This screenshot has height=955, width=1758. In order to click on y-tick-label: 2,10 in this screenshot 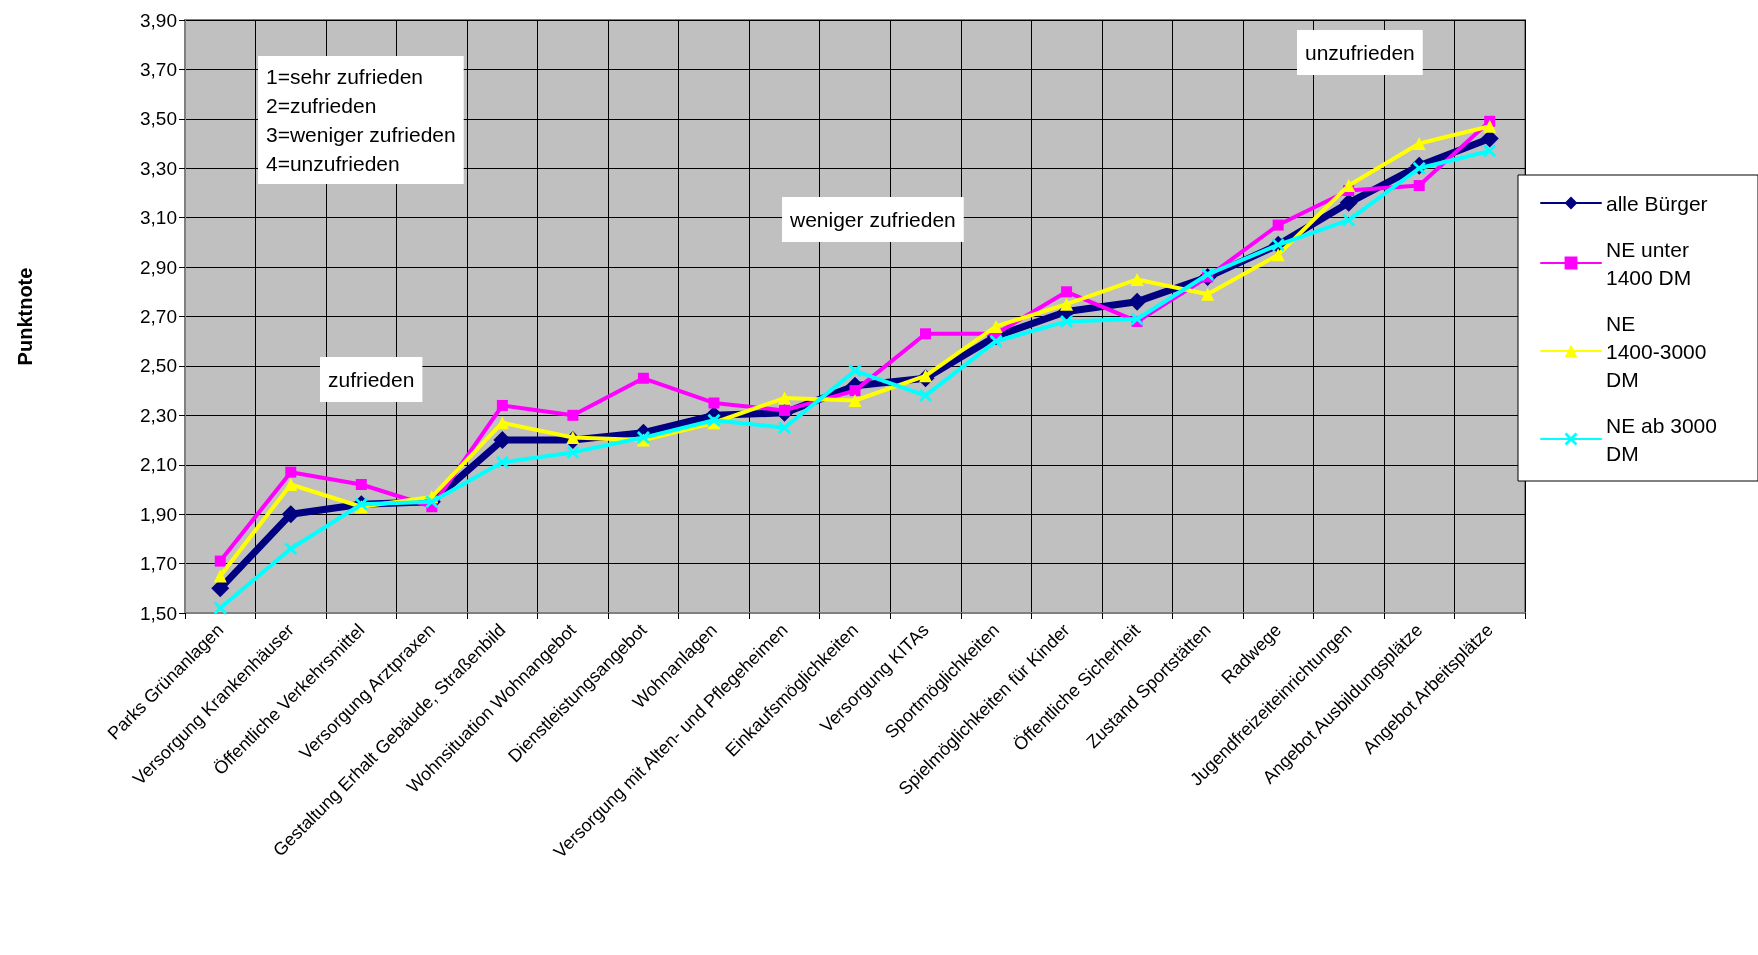, I will do `click(158, 465)`.